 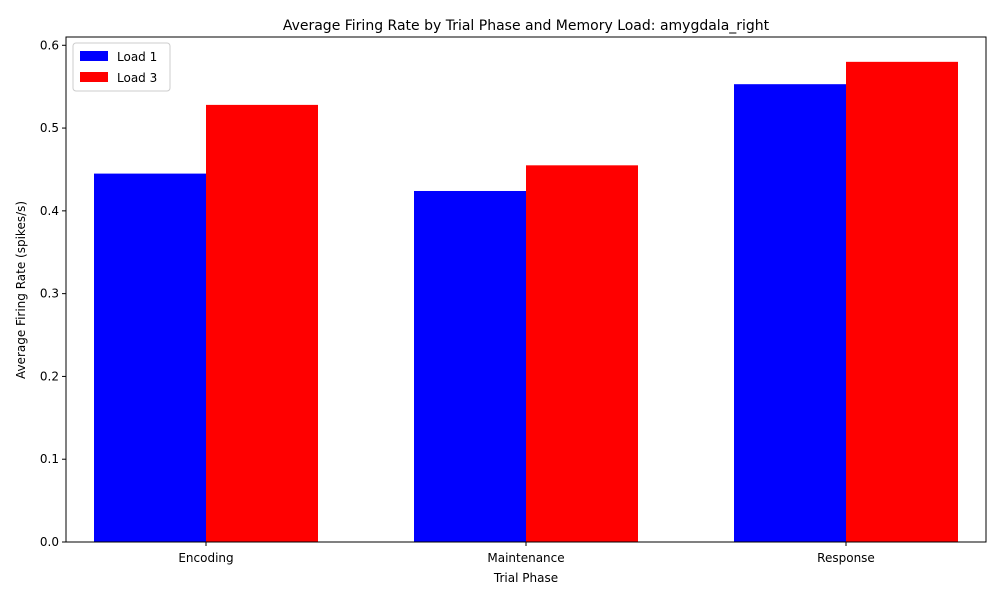 I want to click on x-tick-label: Encoding, so click(x=205, y=558).